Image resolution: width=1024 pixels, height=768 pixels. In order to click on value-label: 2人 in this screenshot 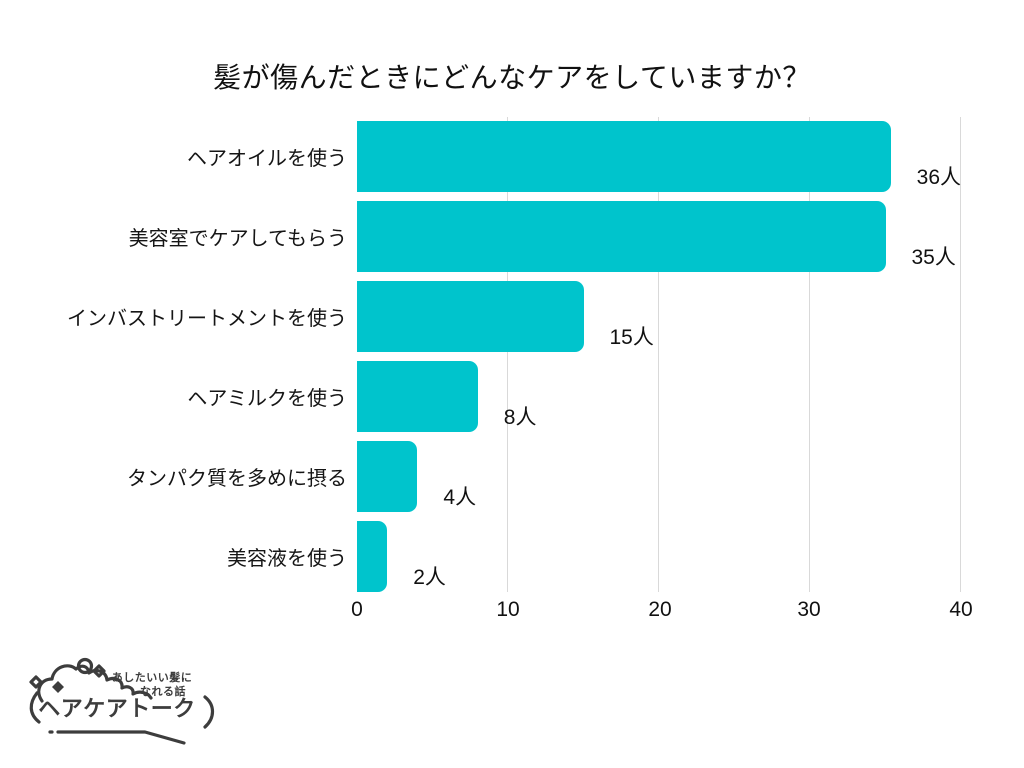, I will do `click(429, 577)`.